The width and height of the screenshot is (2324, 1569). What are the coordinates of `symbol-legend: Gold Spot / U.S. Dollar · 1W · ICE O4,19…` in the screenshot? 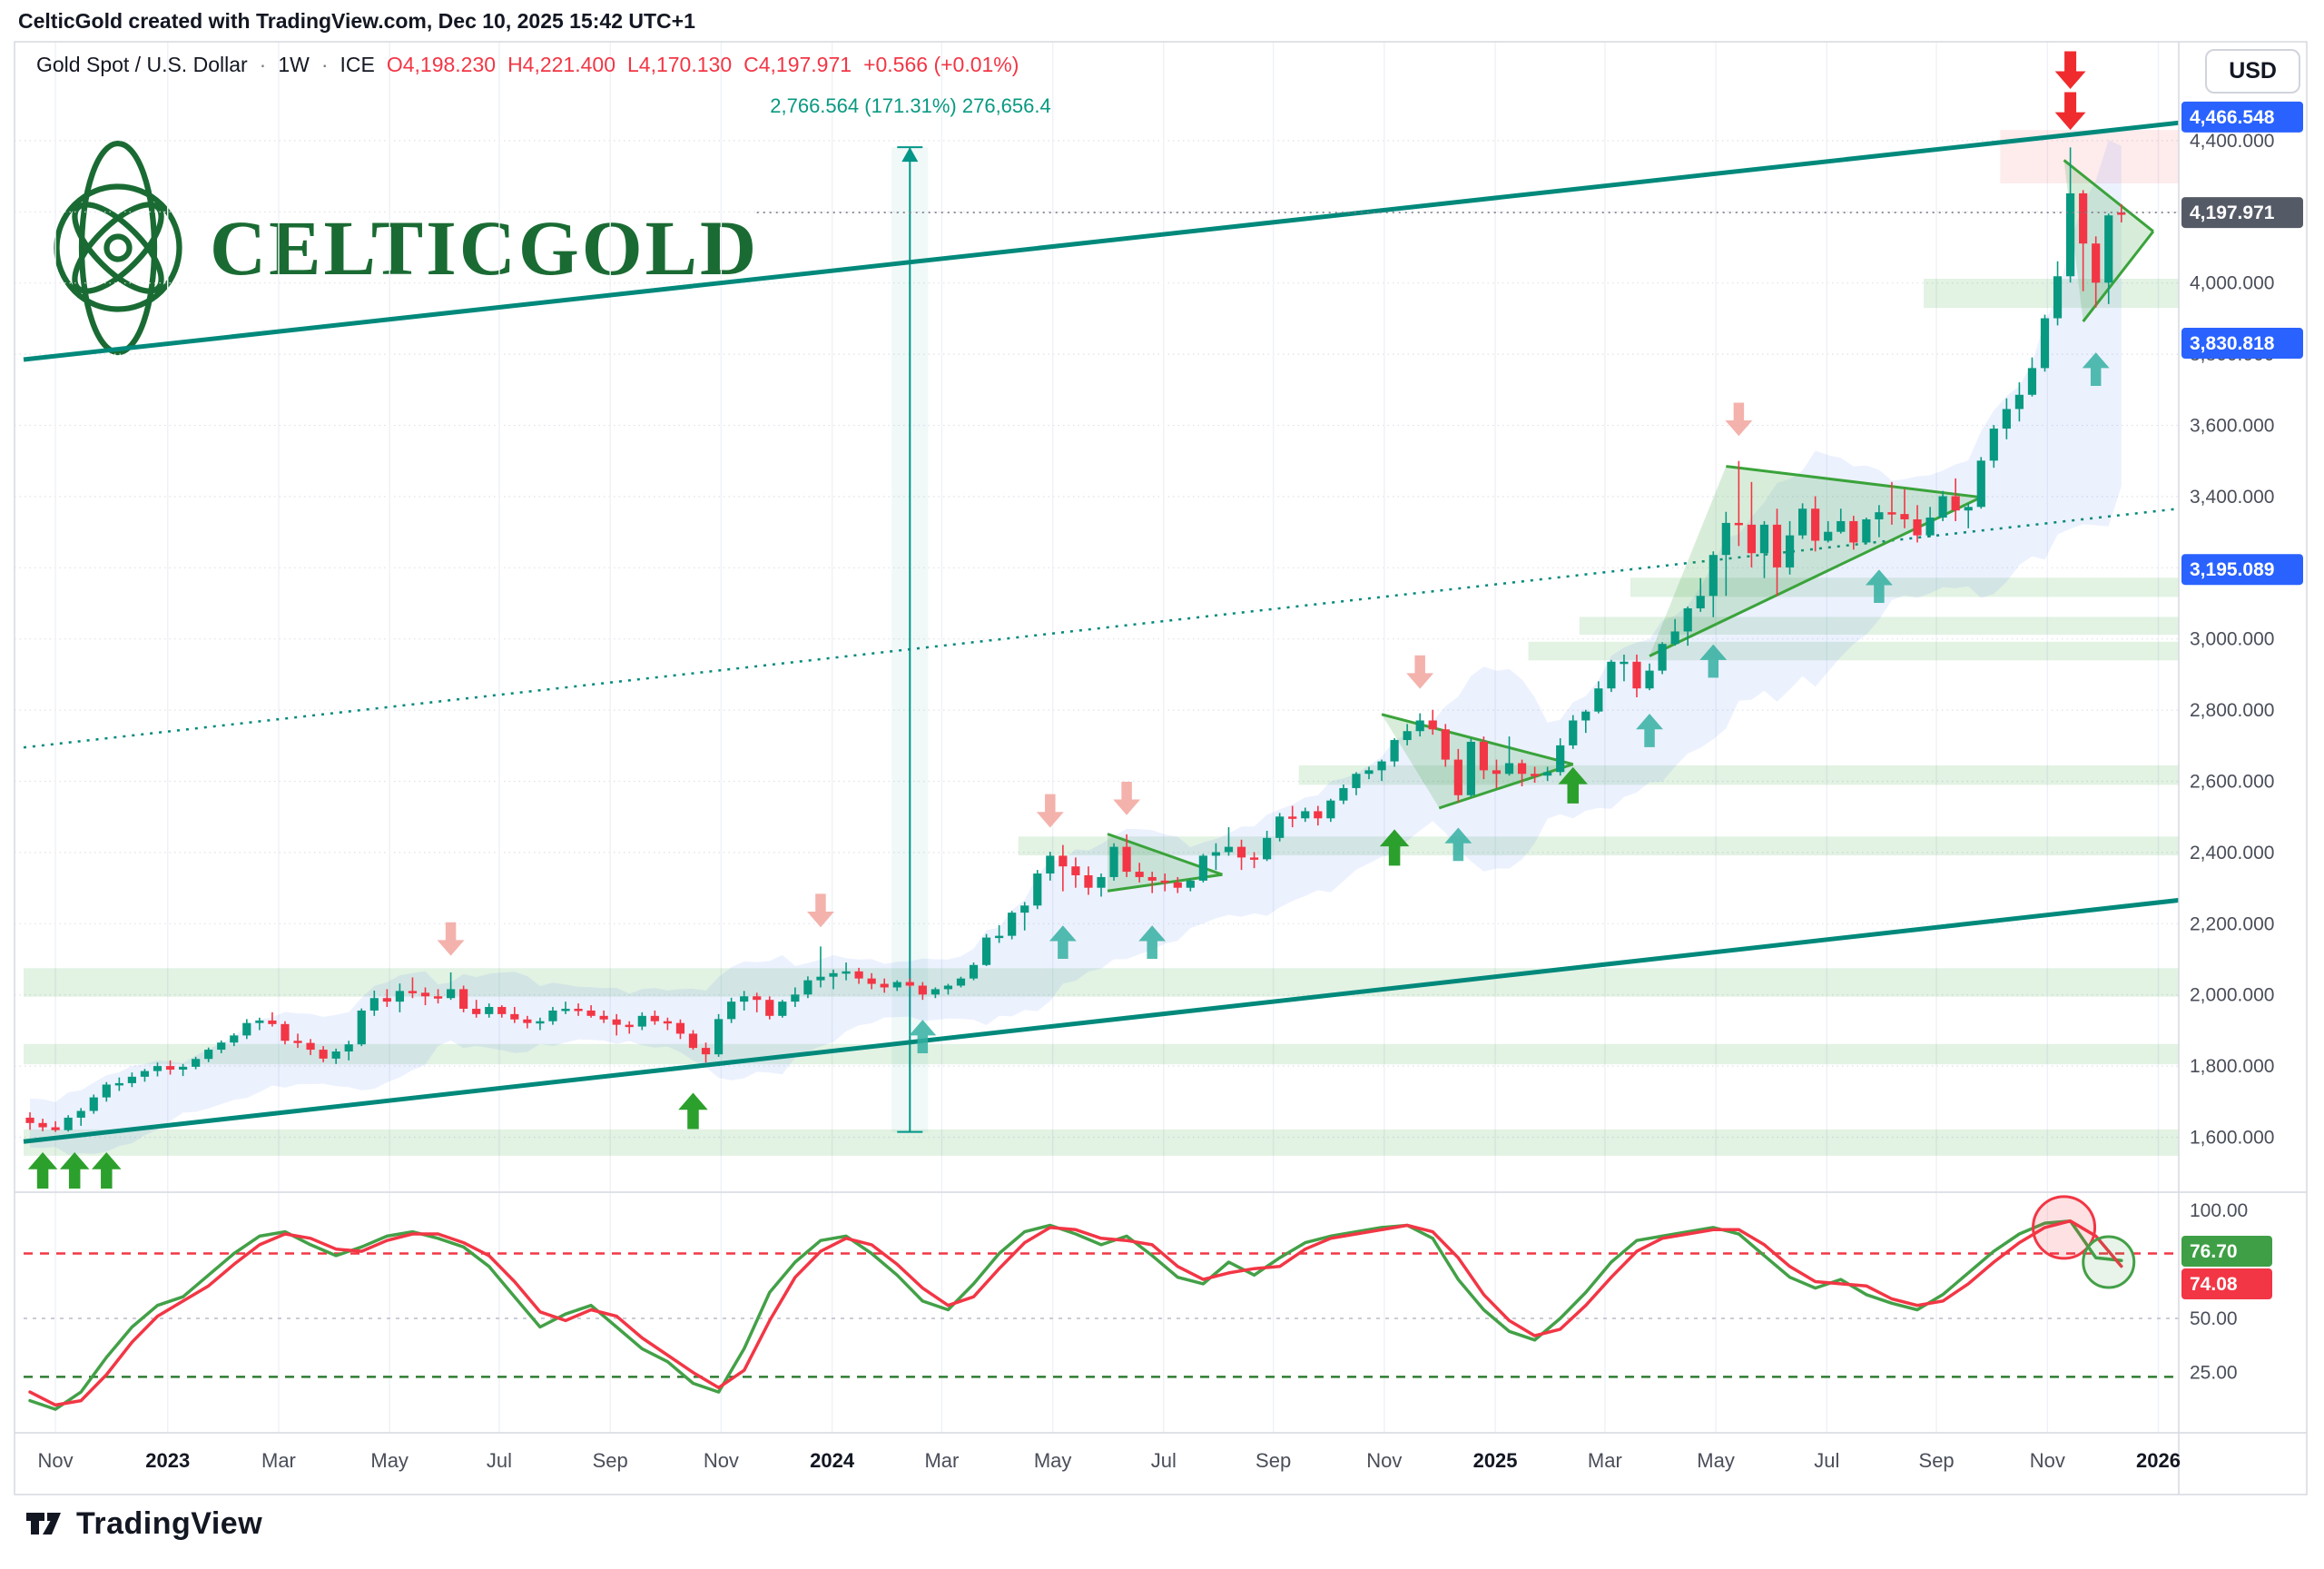 It's located at (527, 65).